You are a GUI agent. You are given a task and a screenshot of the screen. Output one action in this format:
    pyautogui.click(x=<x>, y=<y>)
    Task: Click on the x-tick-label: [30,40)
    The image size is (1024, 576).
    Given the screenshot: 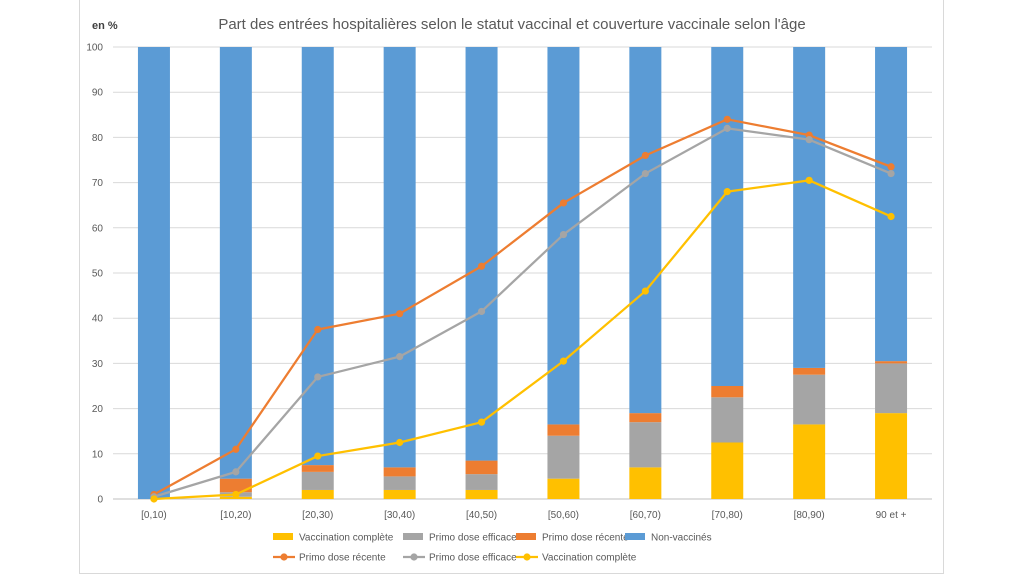 What is the action you would take?
    pyautogui.click(x=399, y=515)
    